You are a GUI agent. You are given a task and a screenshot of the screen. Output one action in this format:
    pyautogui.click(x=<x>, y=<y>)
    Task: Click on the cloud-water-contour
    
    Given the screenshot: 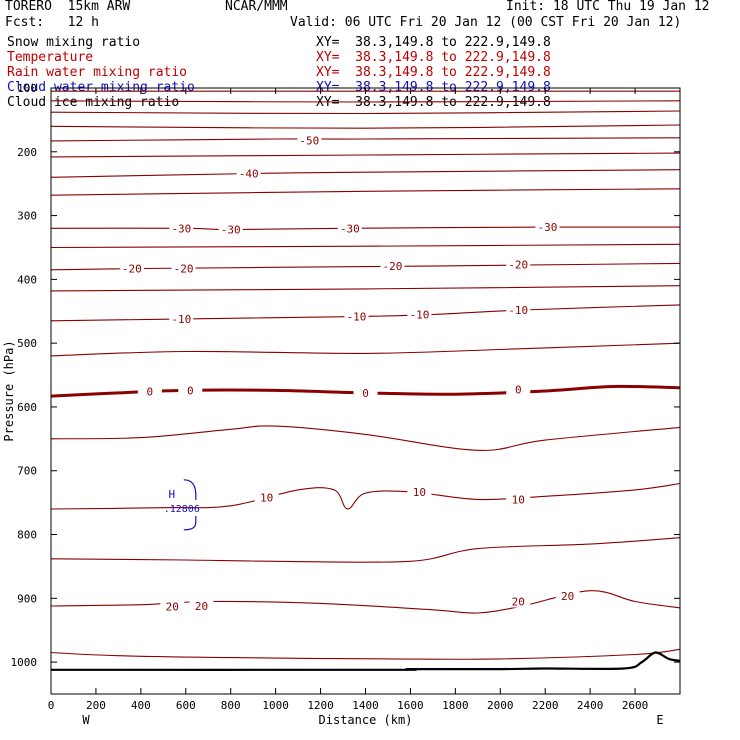 What is the action you would take?
    pyautogui.click(x=190, y=505)
    